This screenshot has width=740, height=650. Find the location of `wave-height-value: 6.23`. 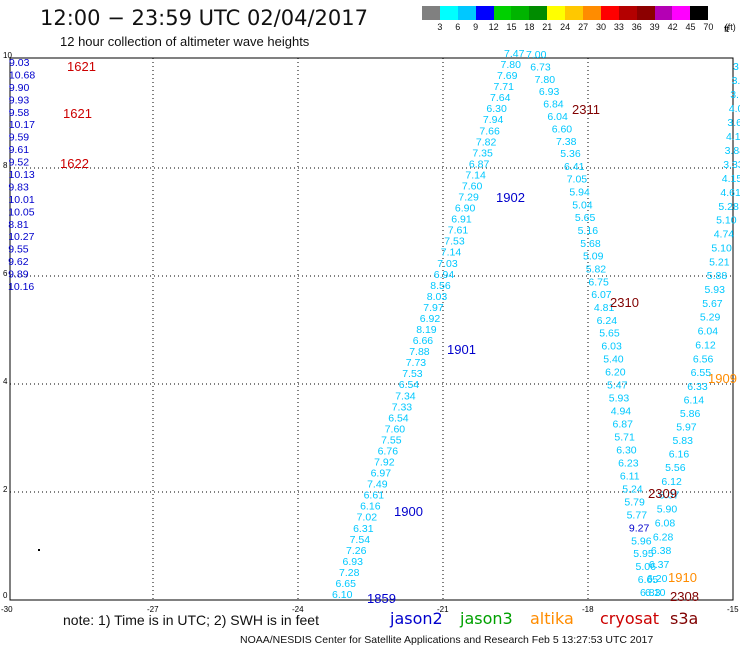

wave-height-value: 6.23 is located at coordinates (628, 464).